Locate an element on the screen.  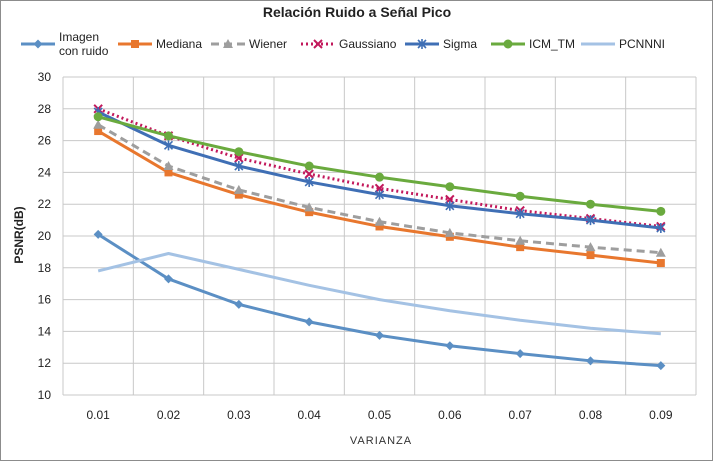
legend-item: Gaussiano is located at coordinates (349, 44).